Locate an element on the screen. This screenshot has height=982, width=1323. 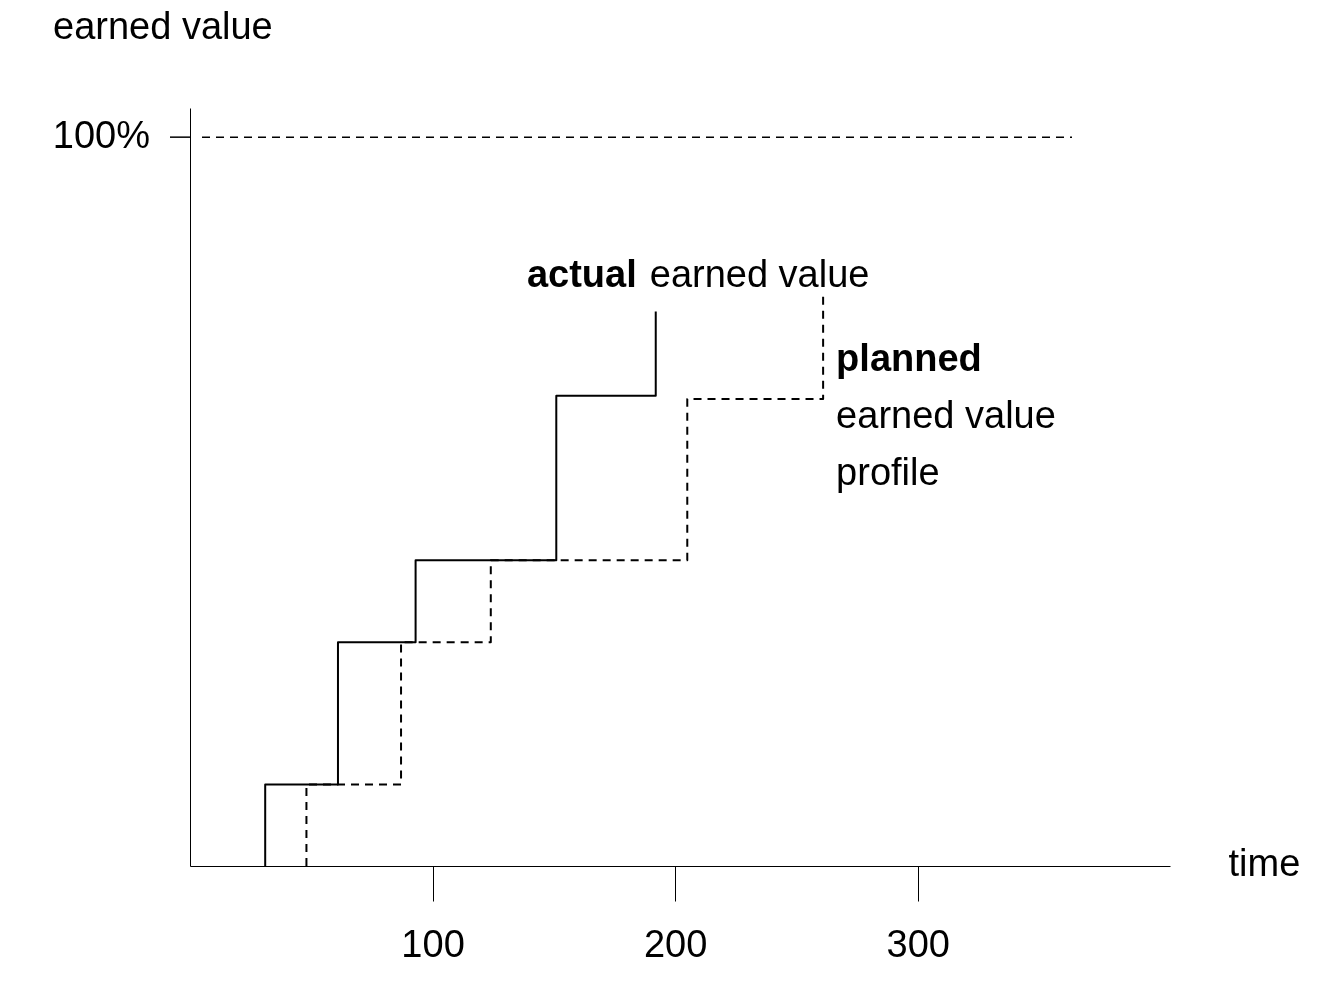
x-tick-label: 300 is located at coordinates (918, 943).